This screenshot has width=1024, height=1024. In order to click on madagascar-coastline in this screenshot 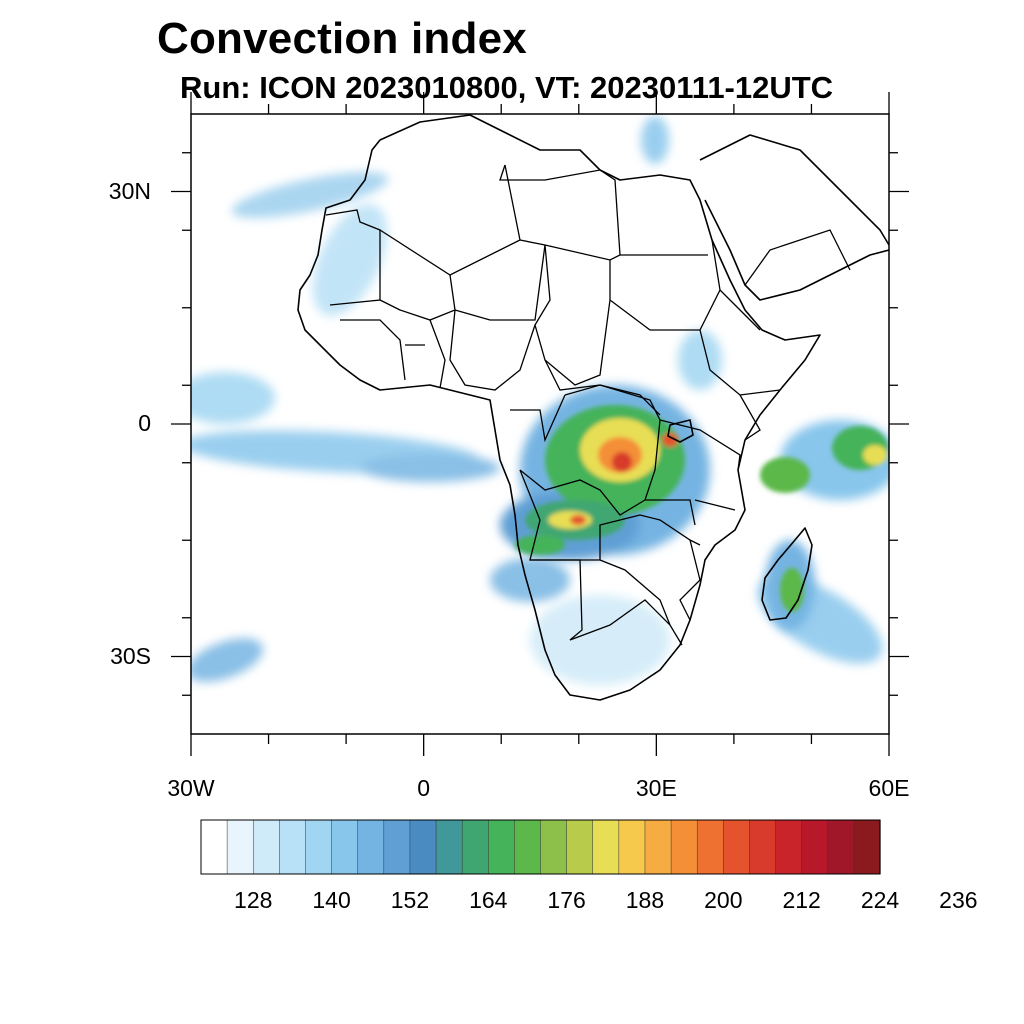, I will do `click(787, 574)`.